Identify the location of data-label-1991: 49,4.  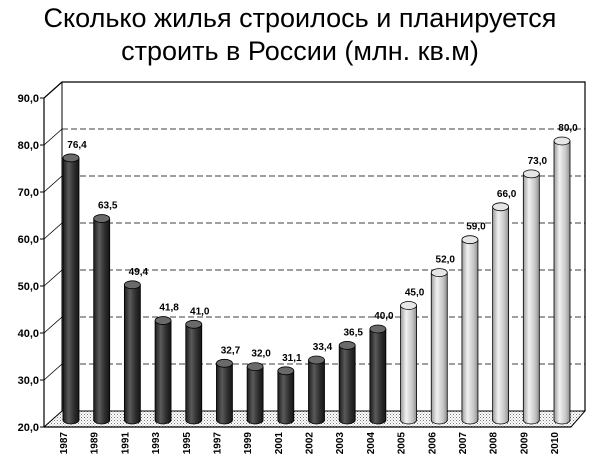
(139, 272).